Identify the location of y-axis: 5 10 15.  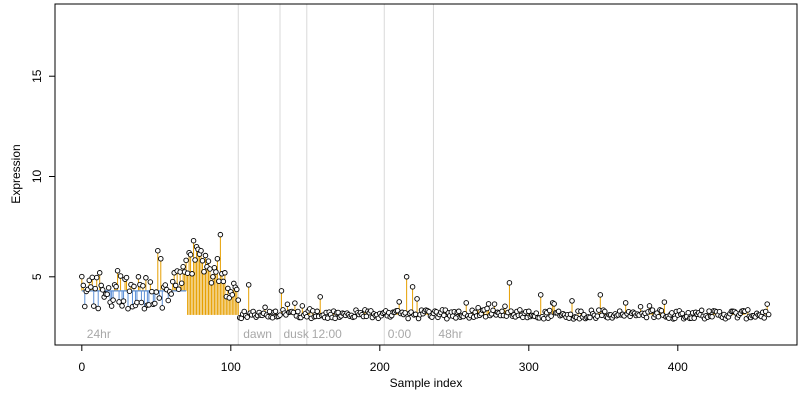
(43, 174).